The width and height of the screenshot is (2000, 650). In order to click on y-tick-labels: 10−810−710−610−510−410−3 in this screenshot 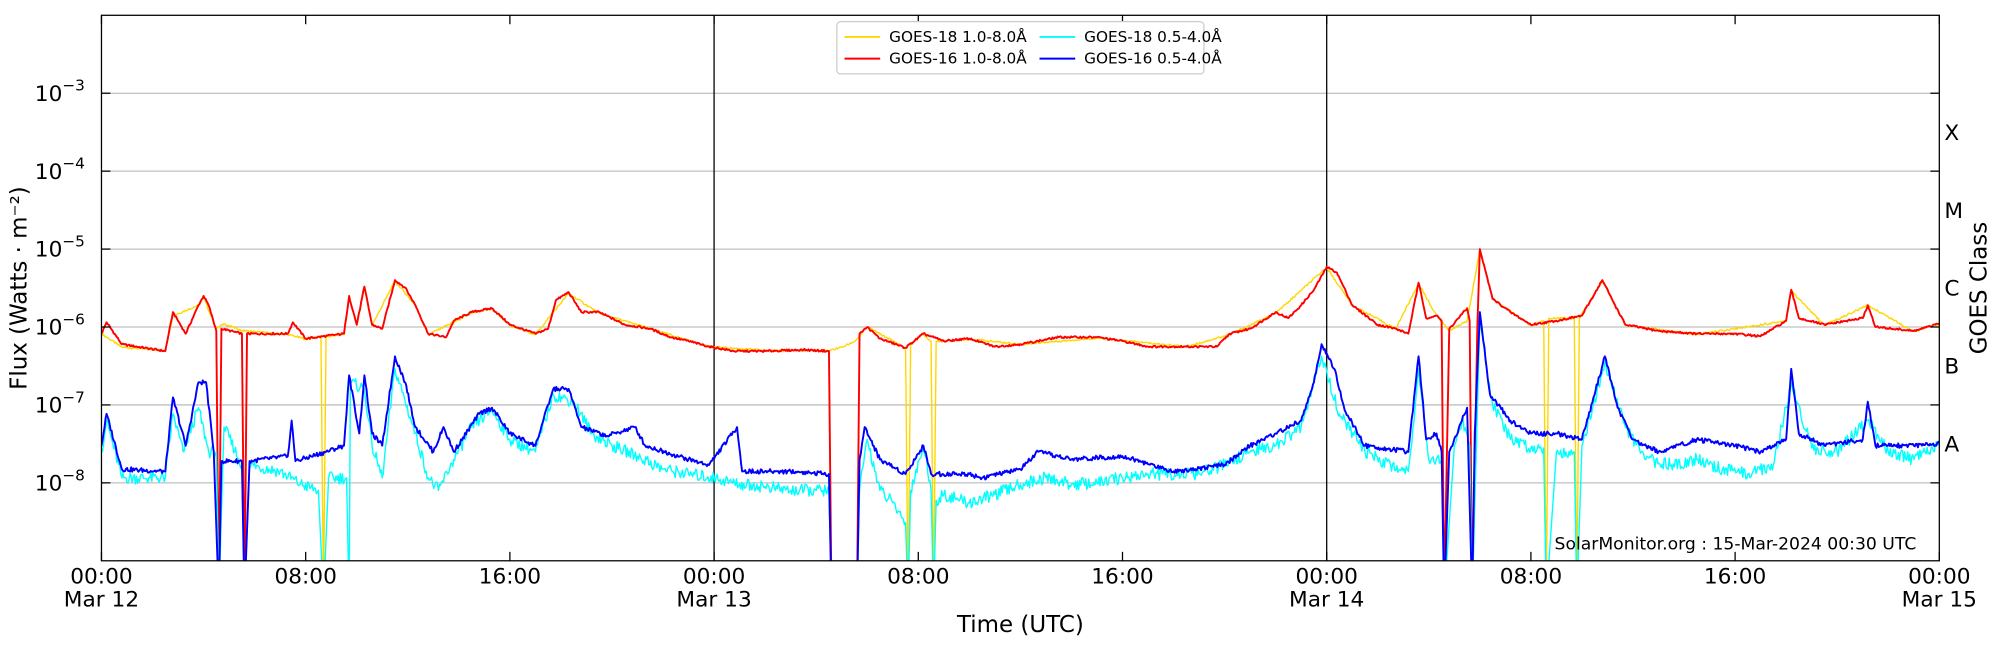, I will do `click(60, 287)`.